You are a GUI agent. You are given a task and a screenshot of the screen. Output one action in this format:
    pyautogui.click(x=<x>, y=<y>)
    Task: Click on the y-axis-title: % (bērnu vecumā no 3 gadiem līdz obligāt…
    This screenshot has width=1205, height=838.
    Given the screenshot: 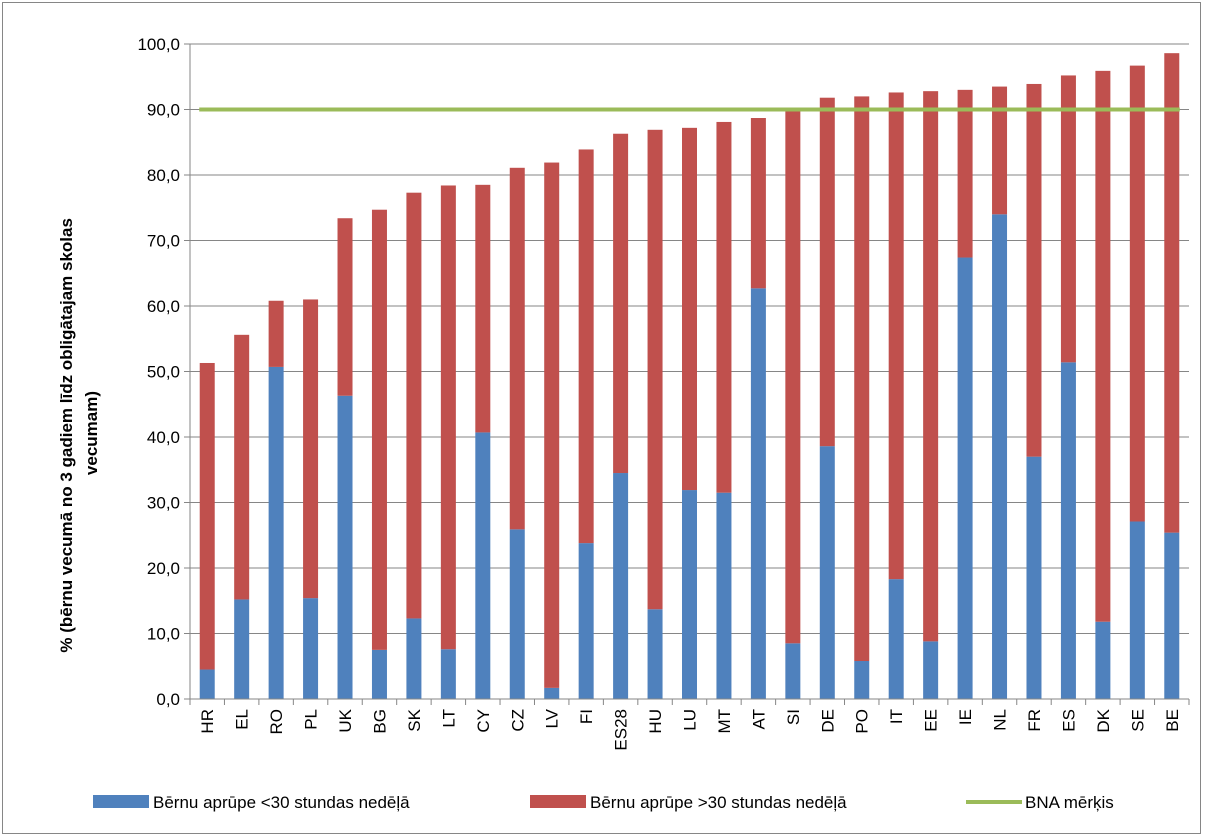 What is the action you would take?
    pyautogui.click(x=79, y=432)
    